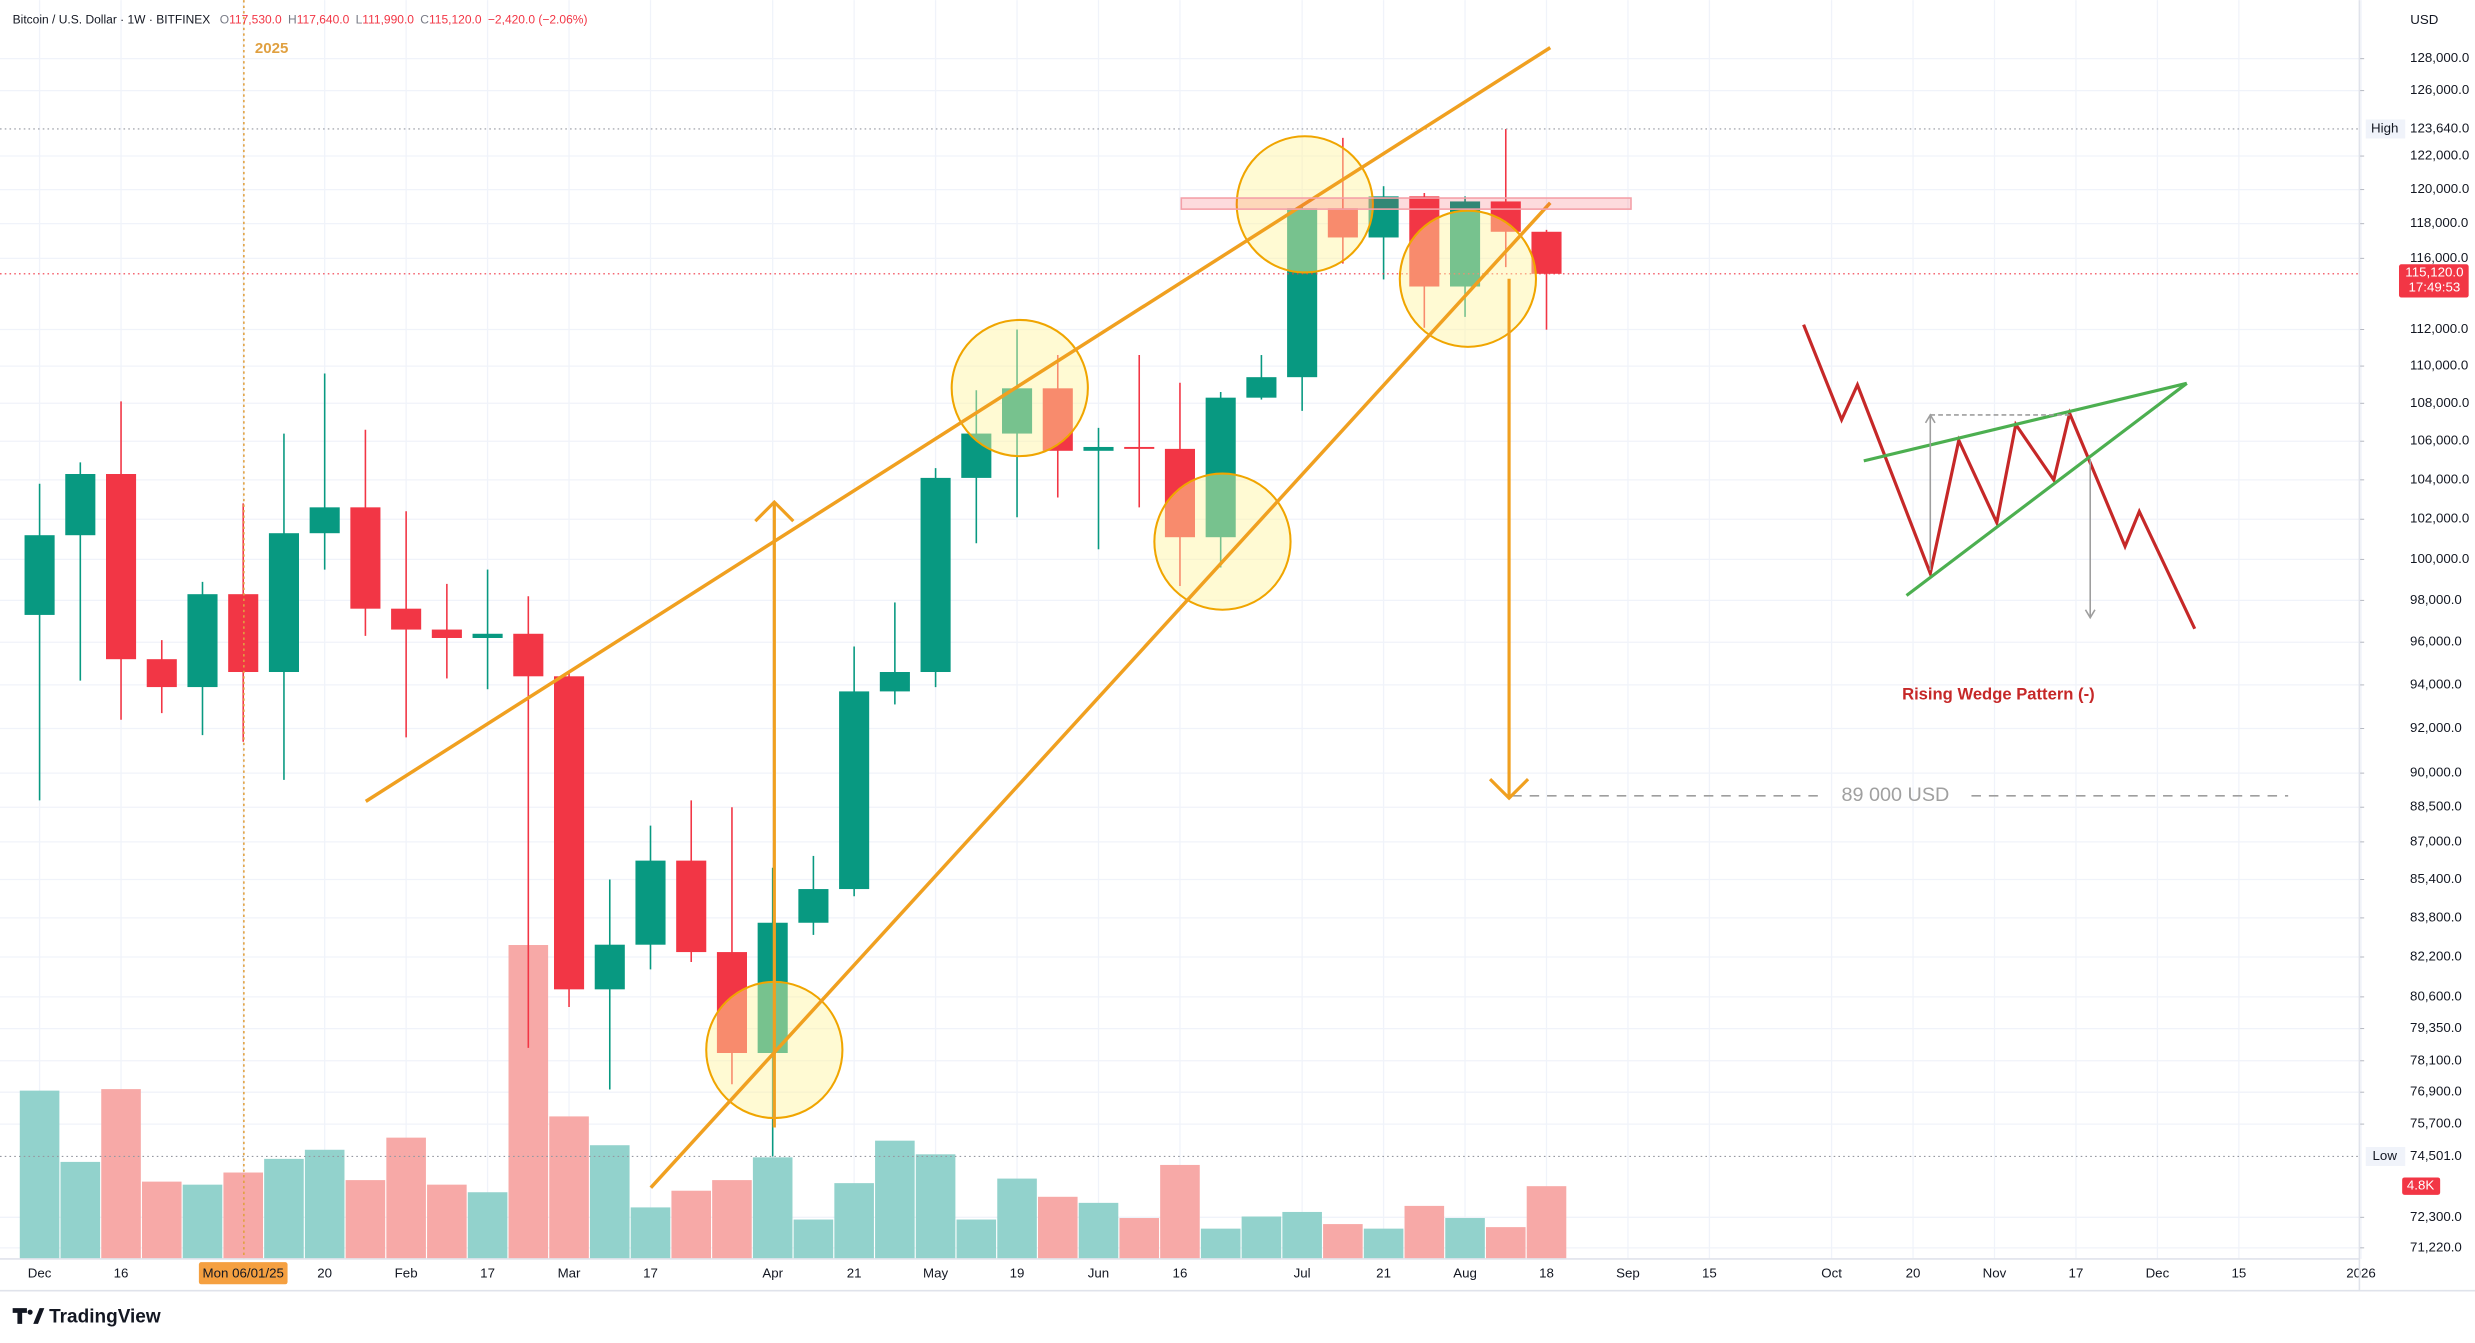 Image resolution: width=2475 pixels, height=1343 pixels. I want to click on y-tick-label: 126,000.0, so click(2439, 89).